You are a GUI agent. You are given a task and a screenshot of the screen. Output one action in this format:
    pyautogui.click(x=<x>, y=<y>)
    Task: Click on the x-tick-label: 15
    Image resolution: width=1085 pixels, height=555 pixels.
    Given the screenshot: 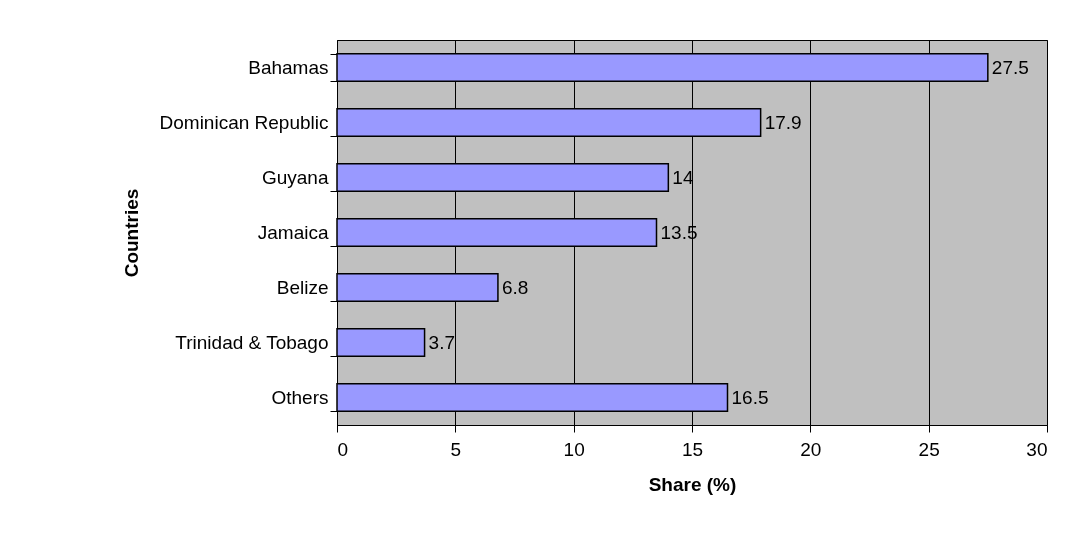 What is the action you would take?
    pyautogui.click(x=692, y=449)
    